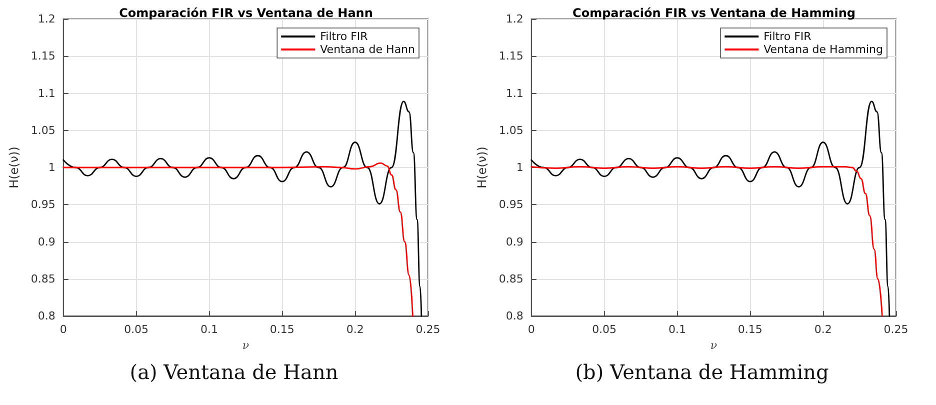 The image size is (936, 405). What do you see at coordinates (714, 13) in the screenshot?
I see `chart-title: Comparación FIR vs Ventana de Hamming` at bounding box center [714, 13].